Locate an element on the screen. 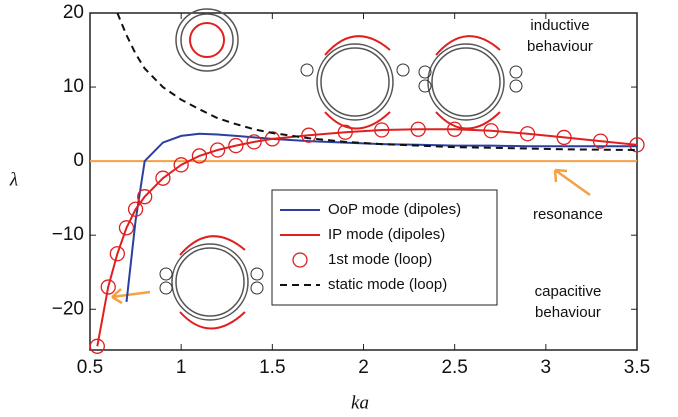  legend-label: 1st mode (loop) is located at coordinates (380, 259).